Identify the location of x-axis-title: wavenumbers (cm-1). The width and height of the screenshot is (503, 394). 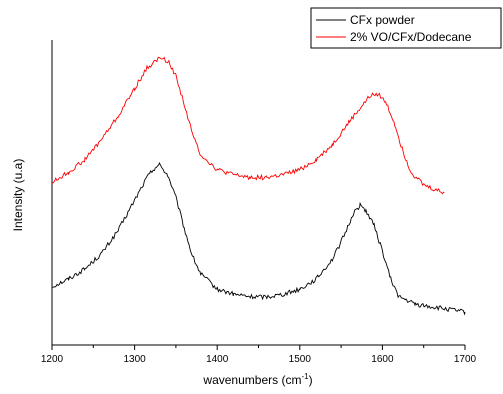
(257, 379).